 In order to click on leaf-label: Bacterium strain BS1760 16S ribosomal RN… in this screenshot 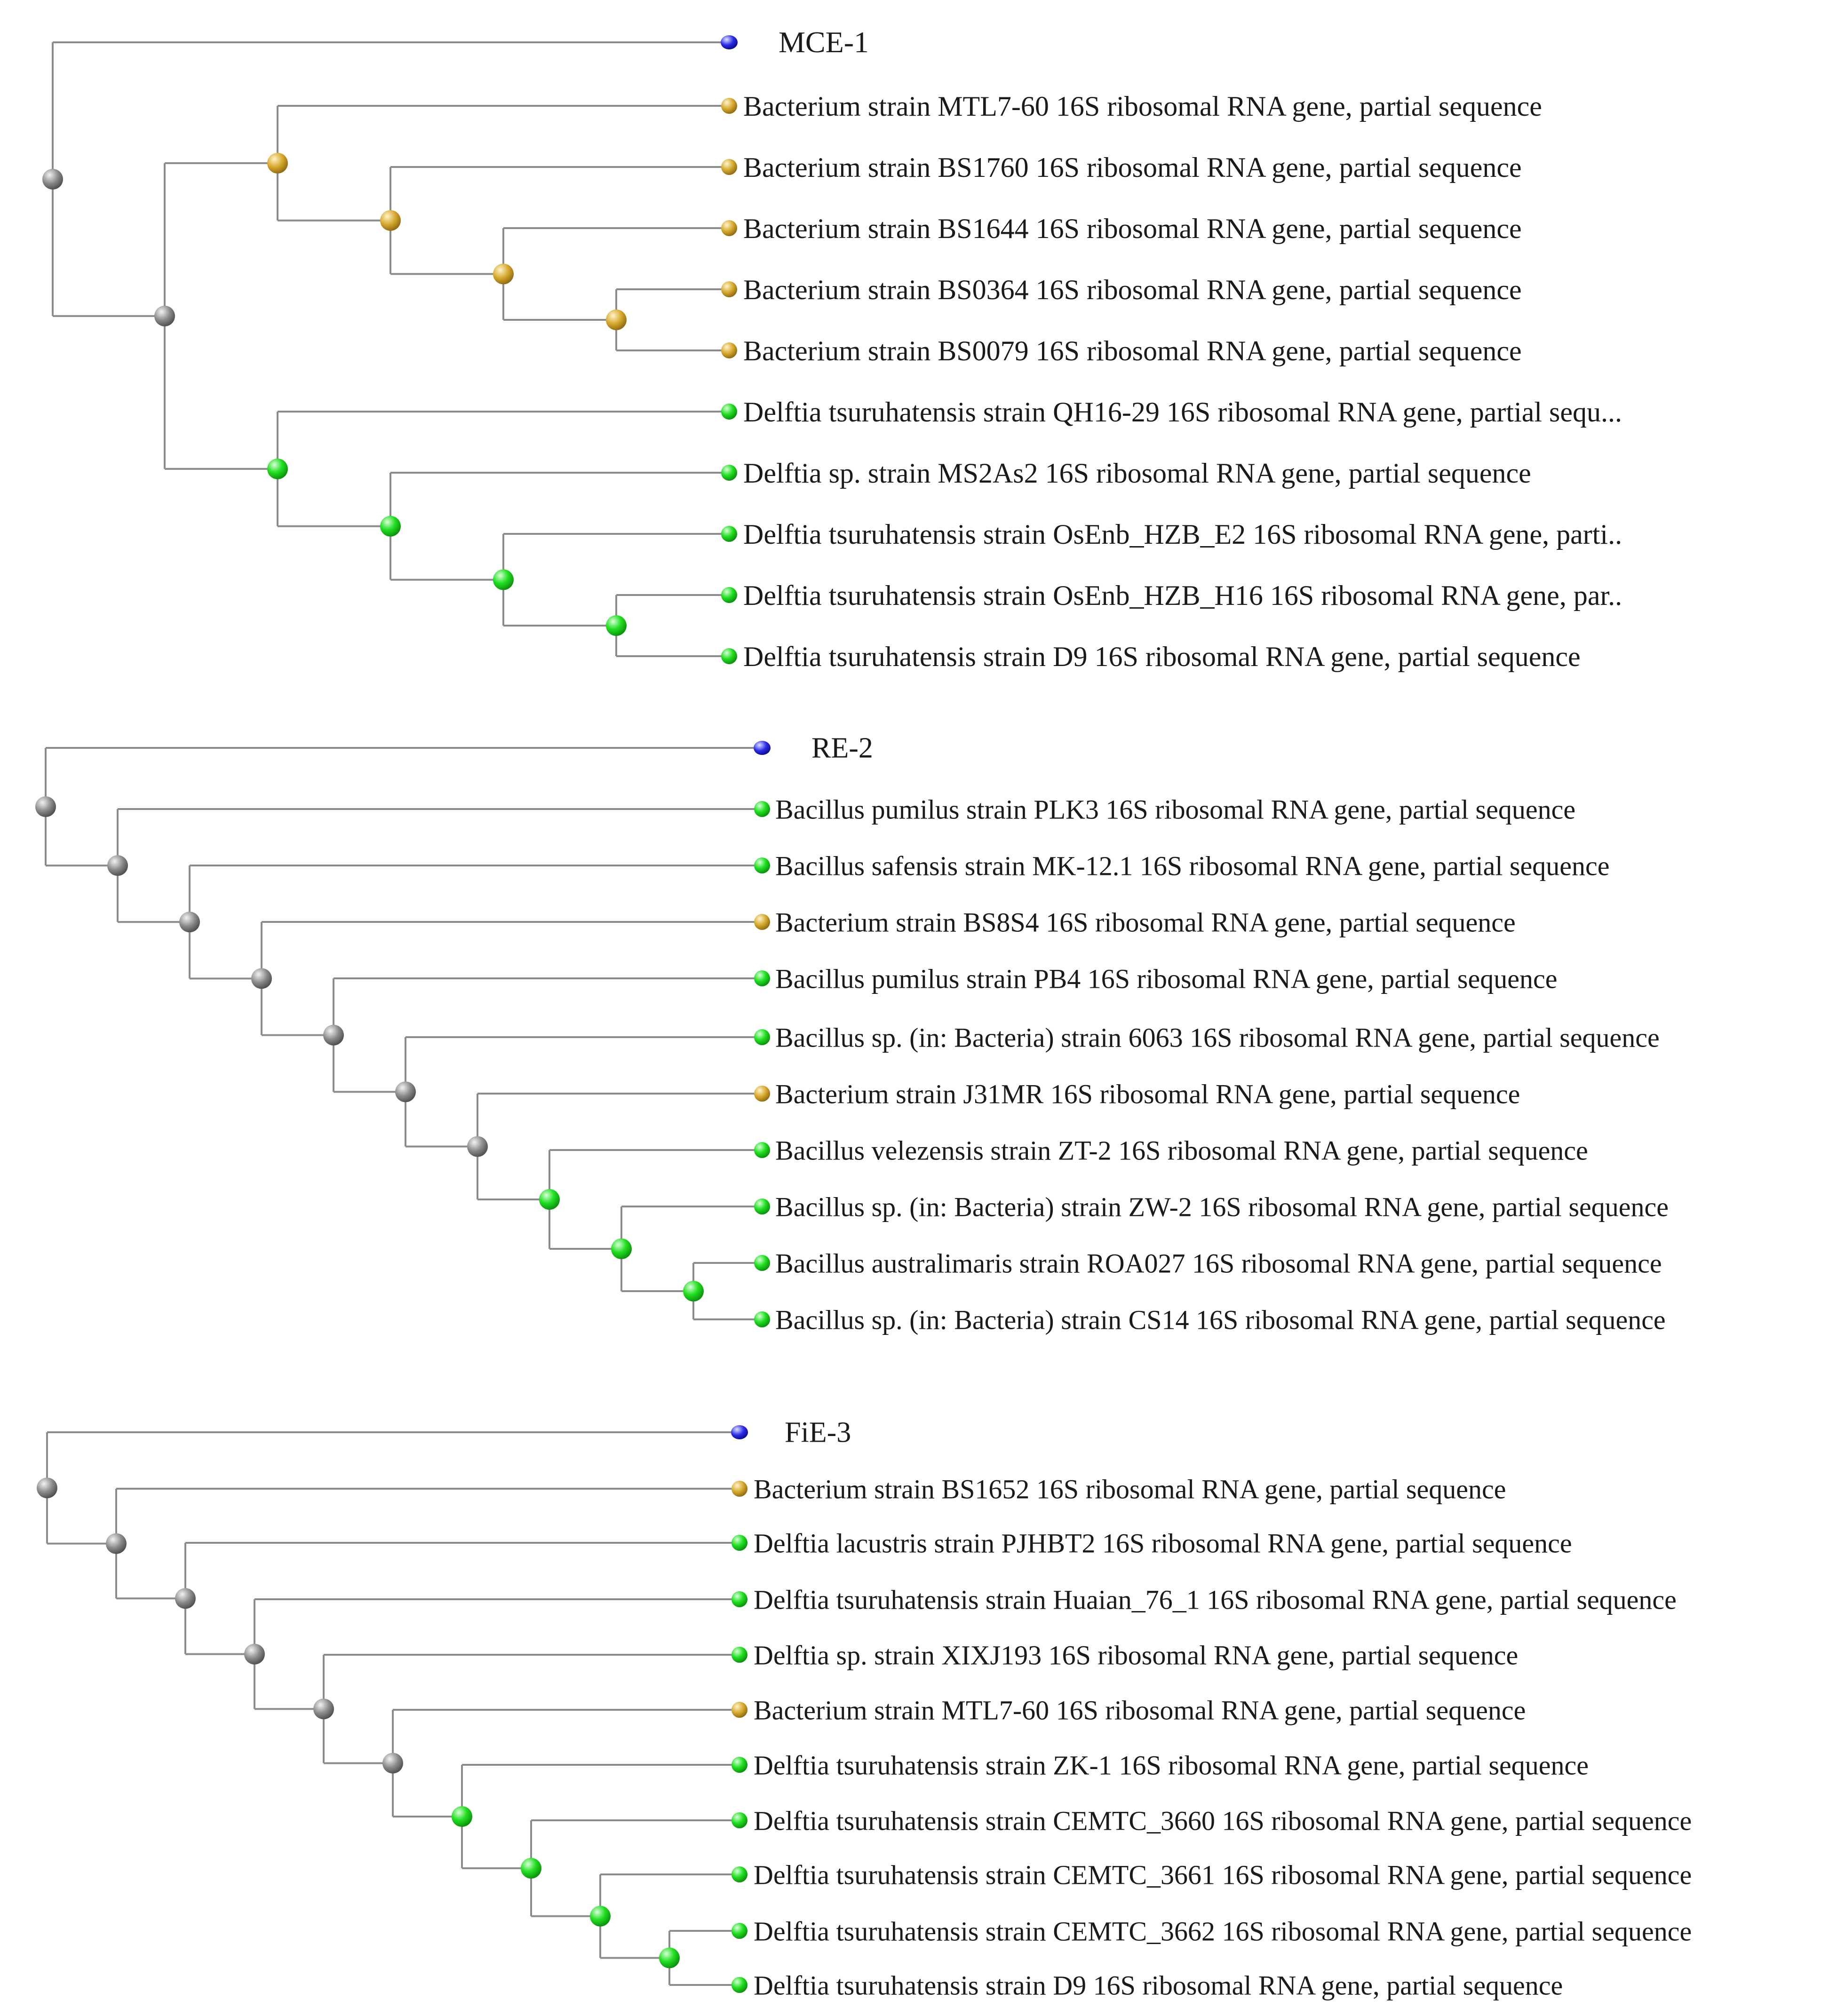, I will do `click(1133, 168)`.